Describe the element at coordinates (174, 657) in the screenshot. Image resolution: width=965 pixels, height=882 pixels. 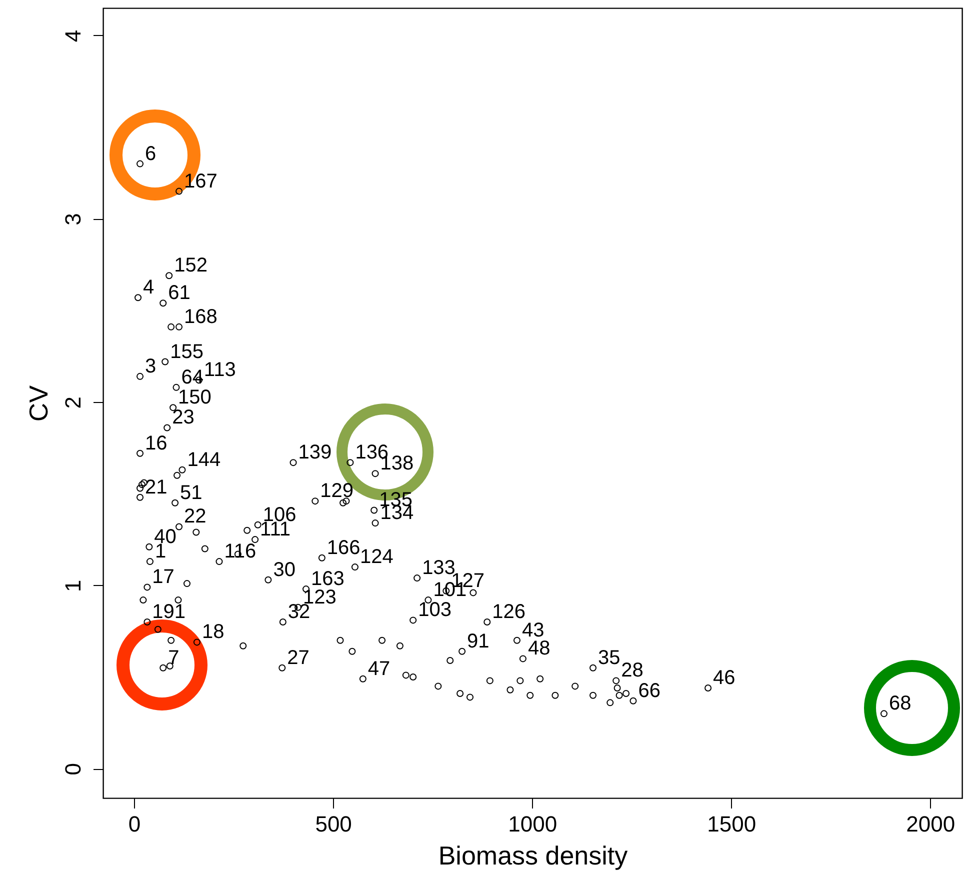
I see `annotation: 7` at that location.